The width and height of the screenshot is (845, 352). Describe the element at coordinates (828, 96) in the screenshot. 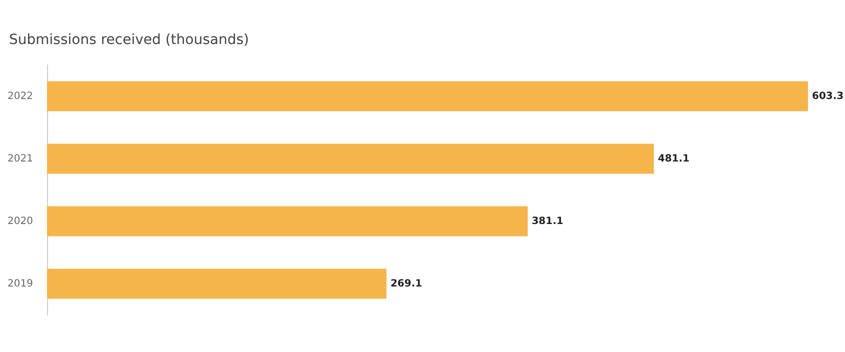

I see `data-label: 603.3` at that location.